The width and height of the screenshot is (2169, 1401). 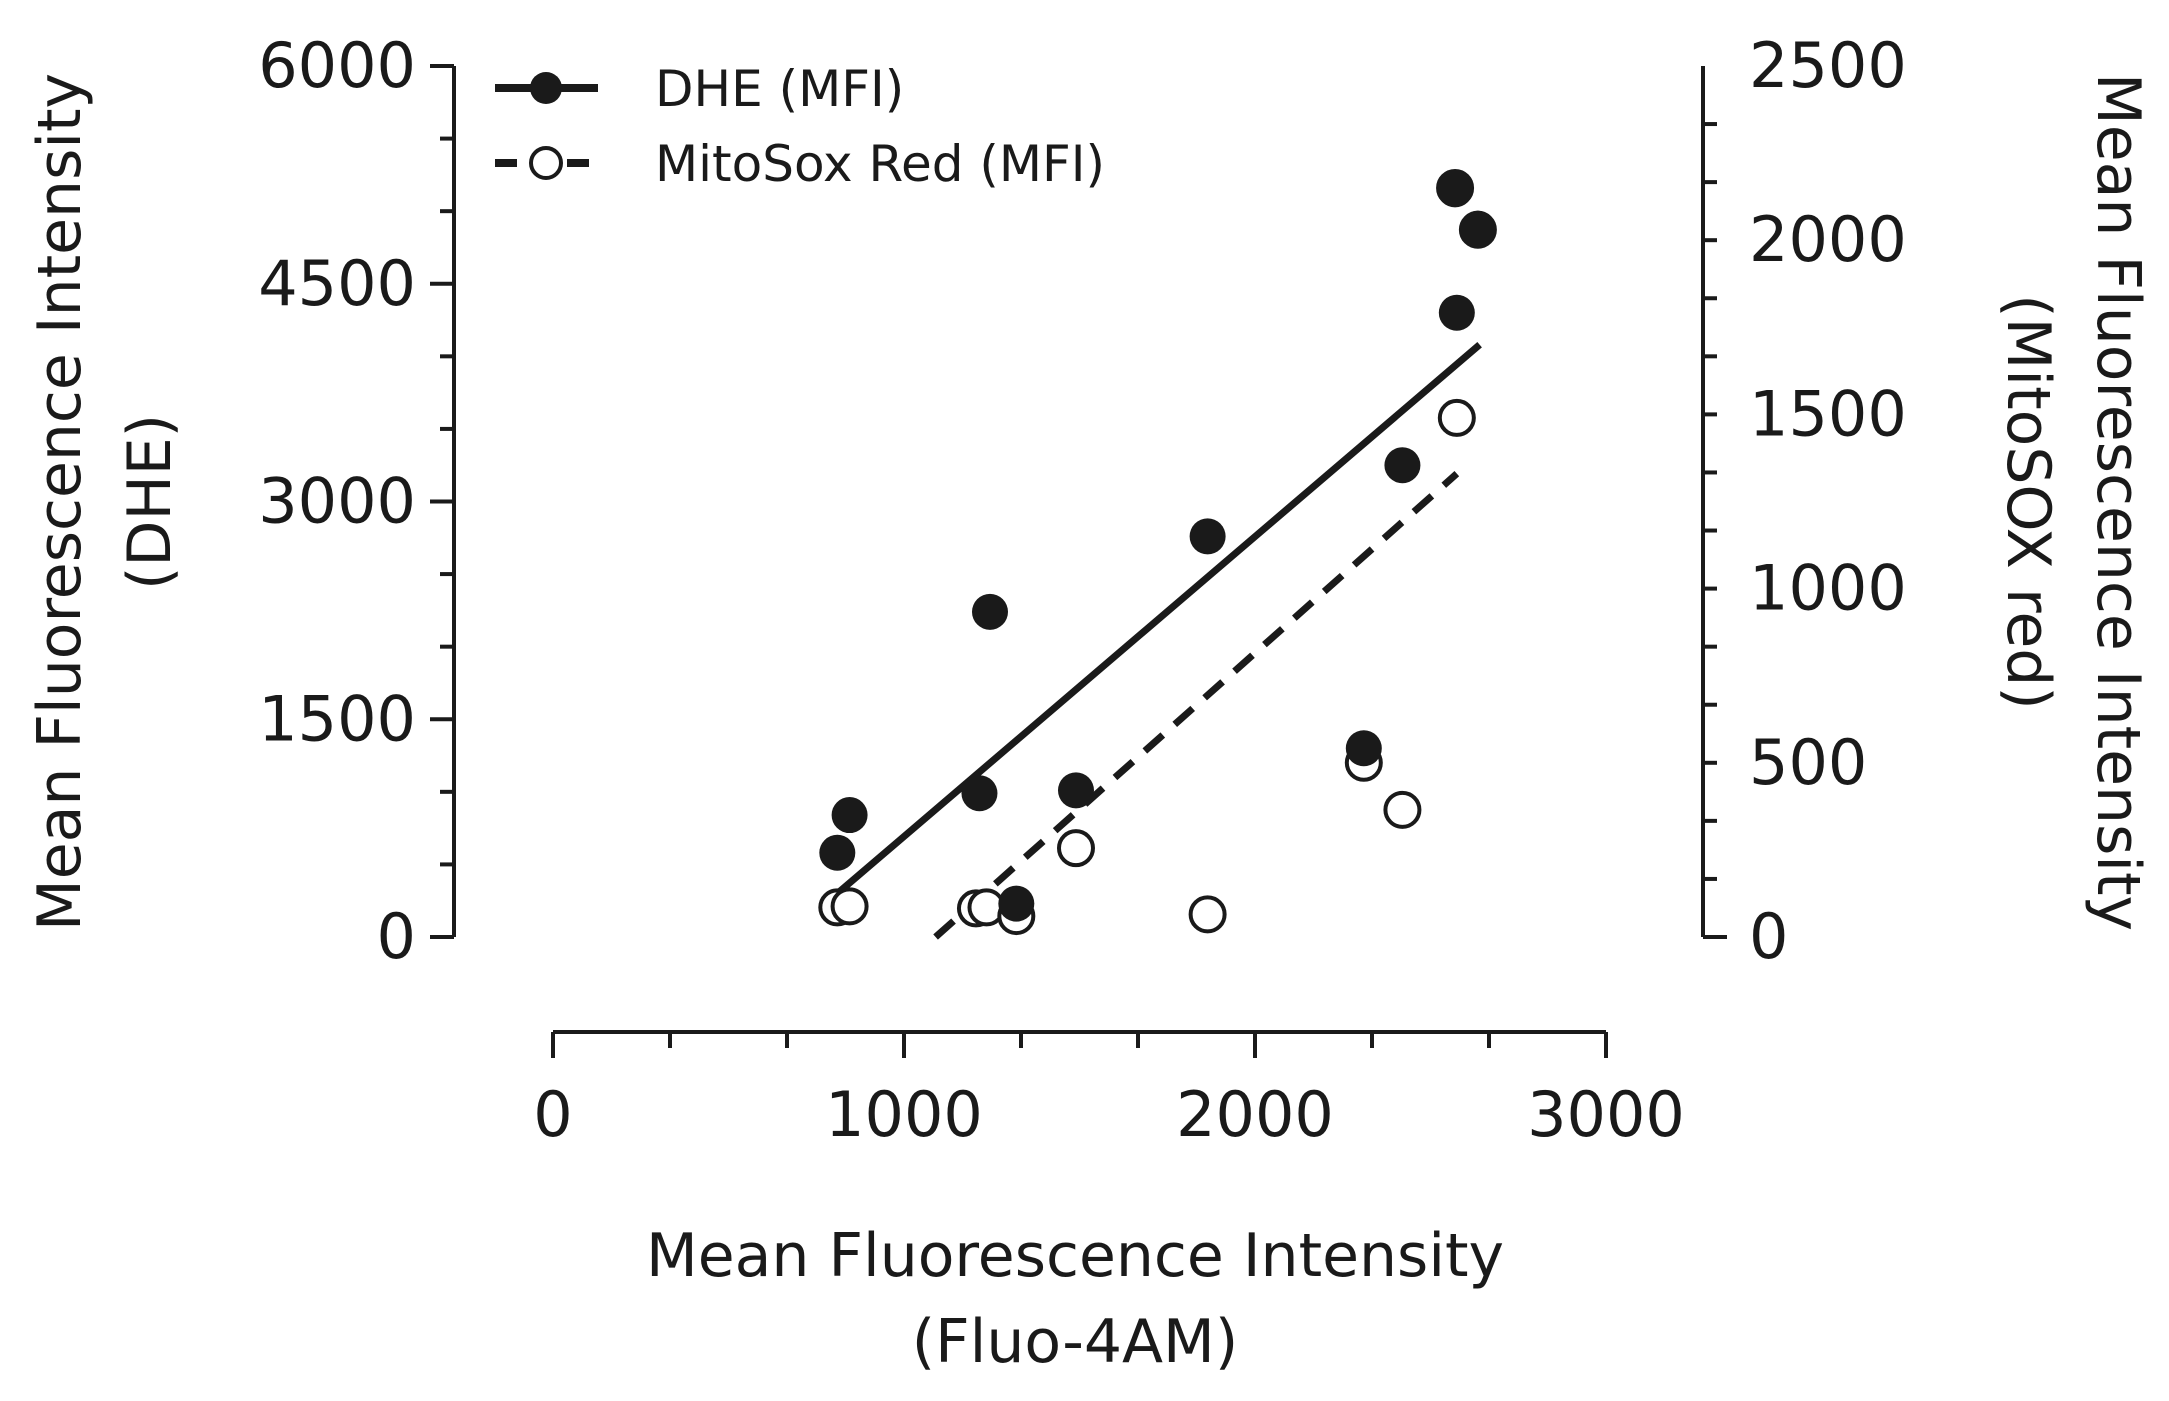 What do you see at coordinates (105, 502) in the screenshot?
I see `y-left-title: Mean Fluorescence Intensity (DHE)` at bounding box center [105, 502].